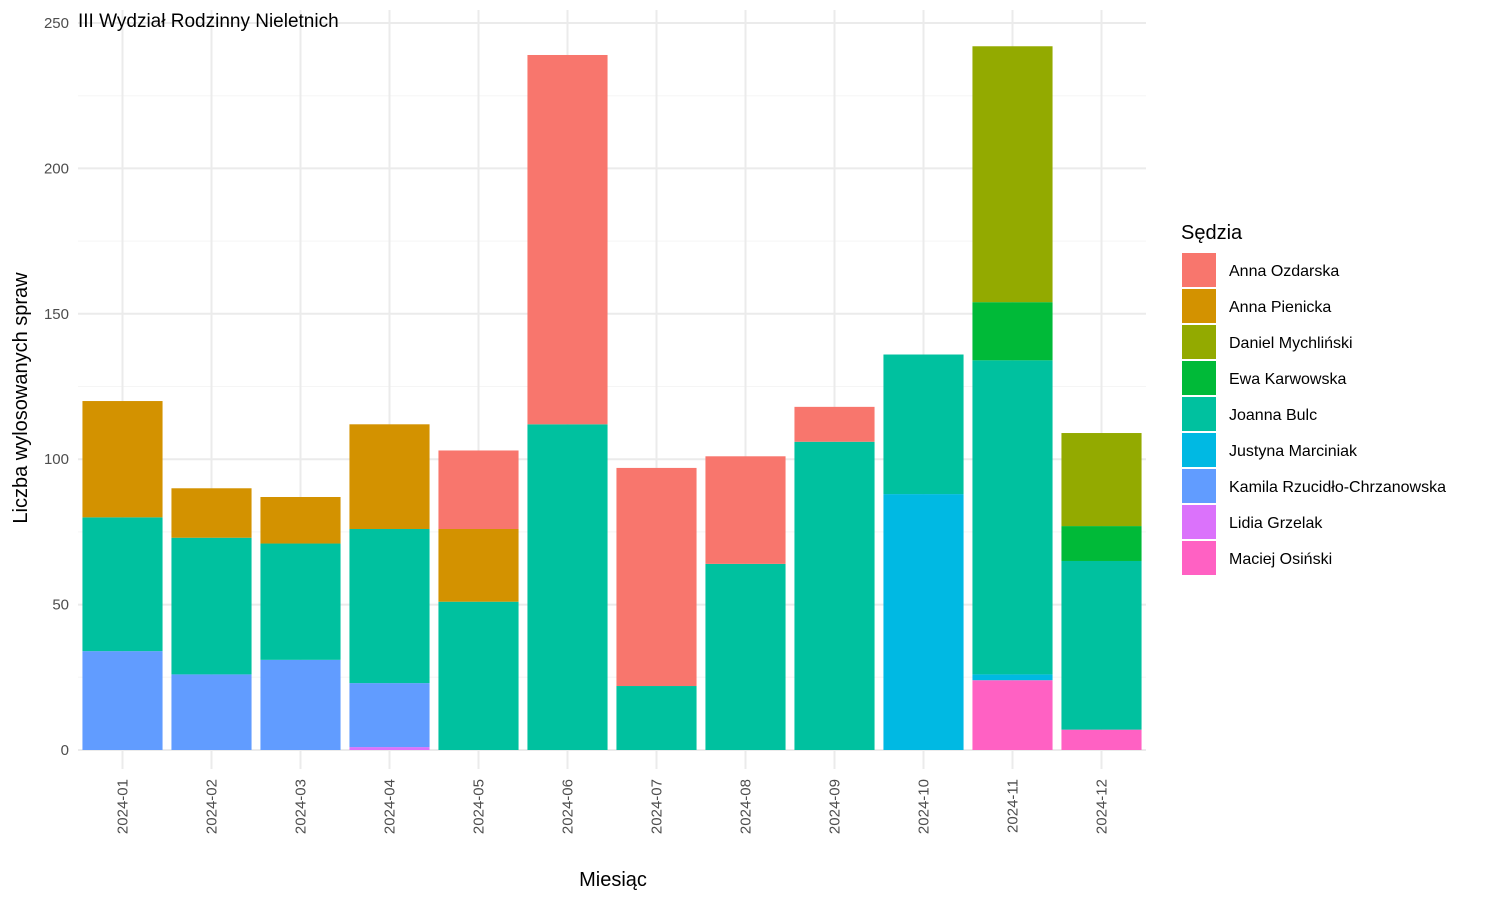  I want to click on y-tick-label: 200, so click(56, 168).